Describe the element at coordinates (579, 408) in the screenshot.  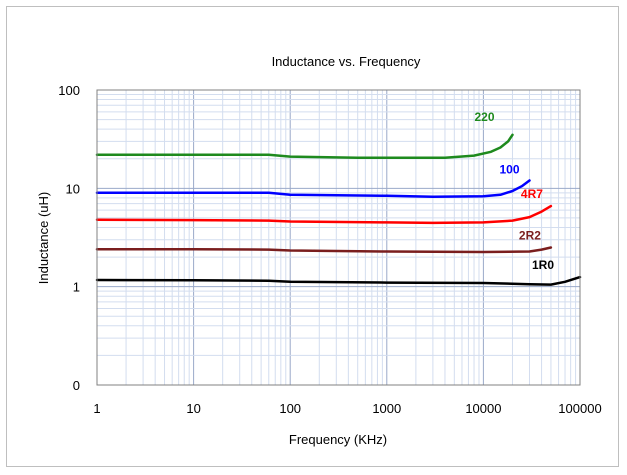
I see `x-tick-label: 100000` at that location.